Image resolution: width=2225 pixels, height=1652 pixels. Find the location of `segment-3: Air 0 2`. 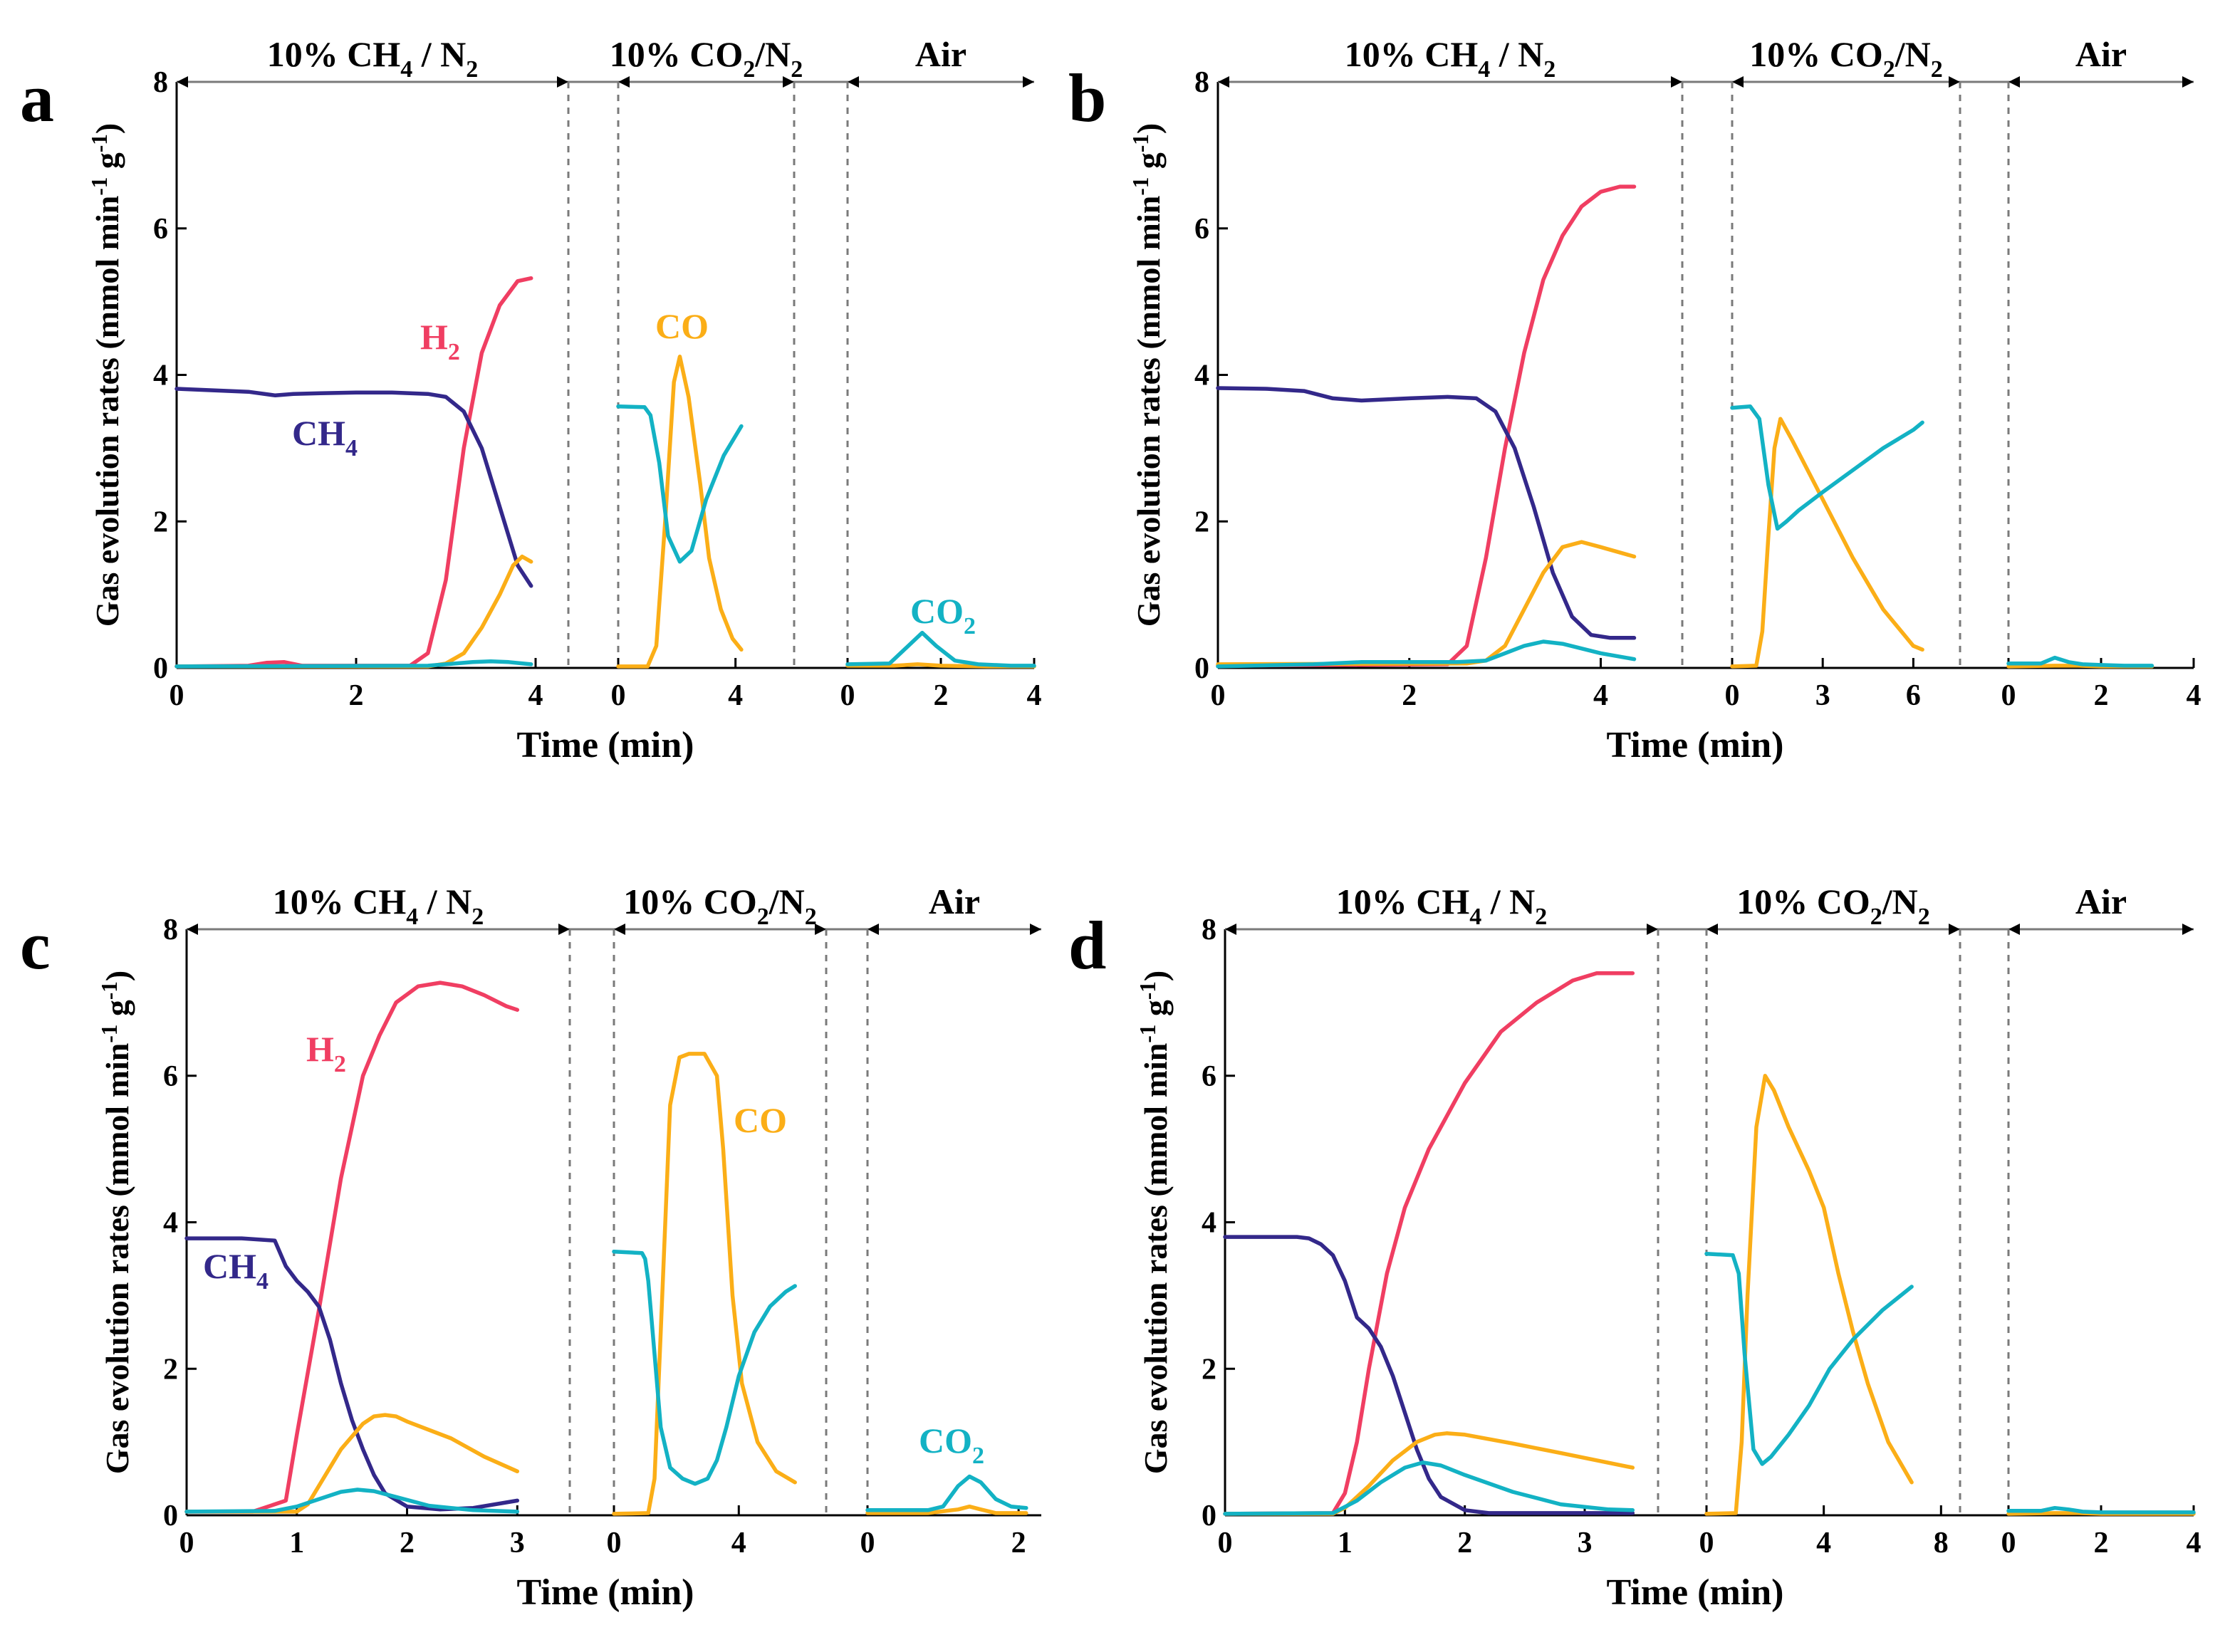

segment-3: Air 0 2 is located at coordinates (944, 1220).